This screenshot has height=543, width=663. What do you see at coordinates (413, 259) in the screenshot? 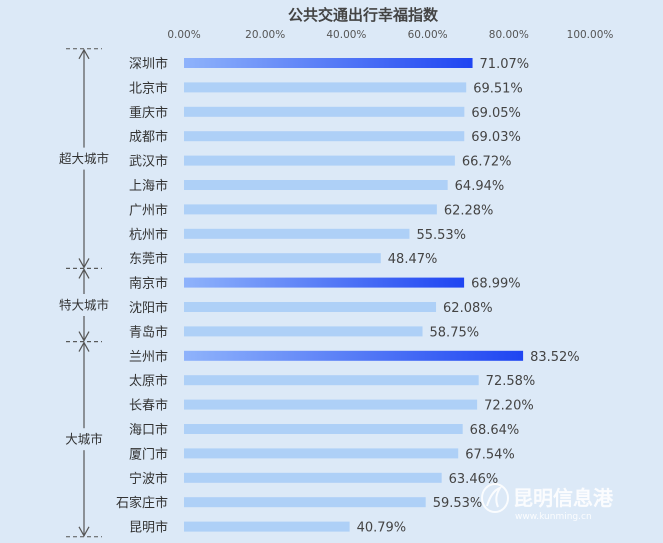
I see `value-label: 48.47%` at bounding box center [413, 259].